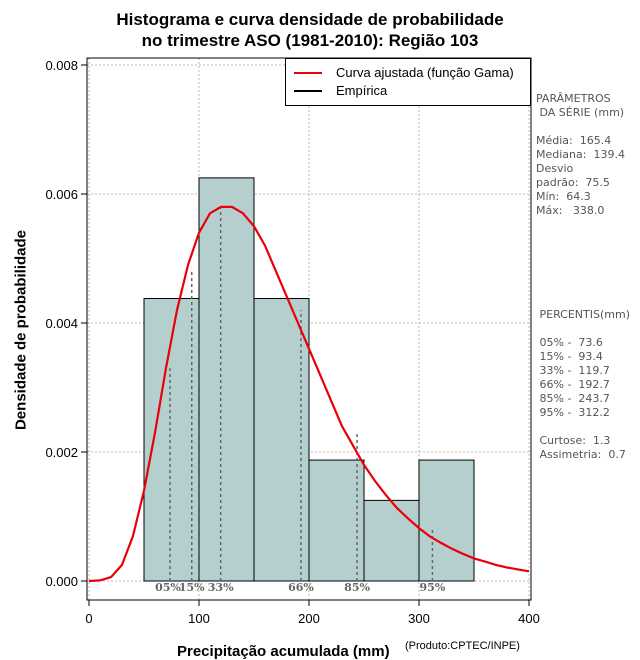 The height and width of the screenshot is (660, 640). What do you see at coordinates (357, 587) in the screenshot?
I see `percentile-label: 85%` at bounding box center [357, 587].